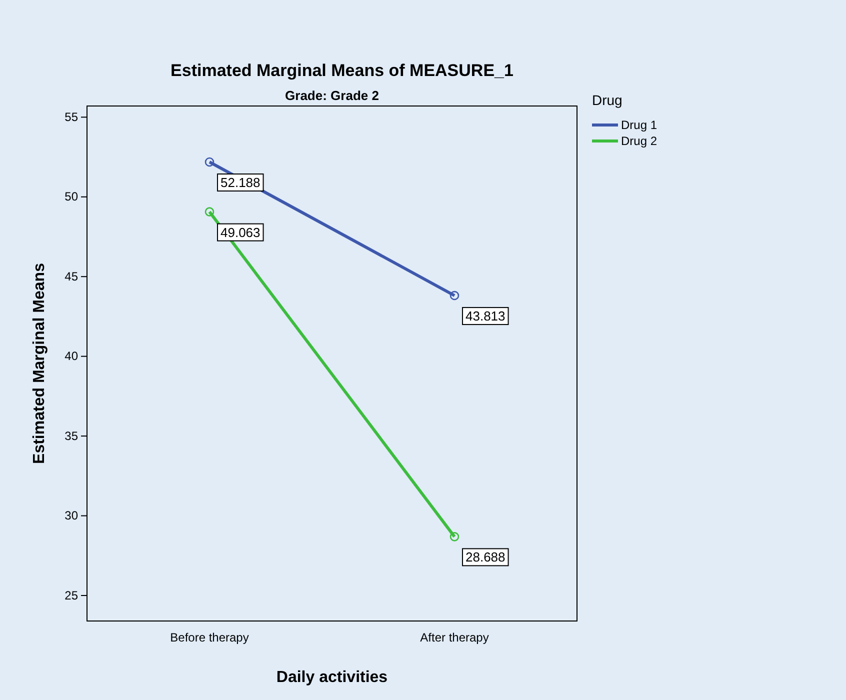  Describe the element at coordinates (342, 70) in the screenshot. I see `chart-title: Estimated Marginal Means of MEASURE_1` at that location.